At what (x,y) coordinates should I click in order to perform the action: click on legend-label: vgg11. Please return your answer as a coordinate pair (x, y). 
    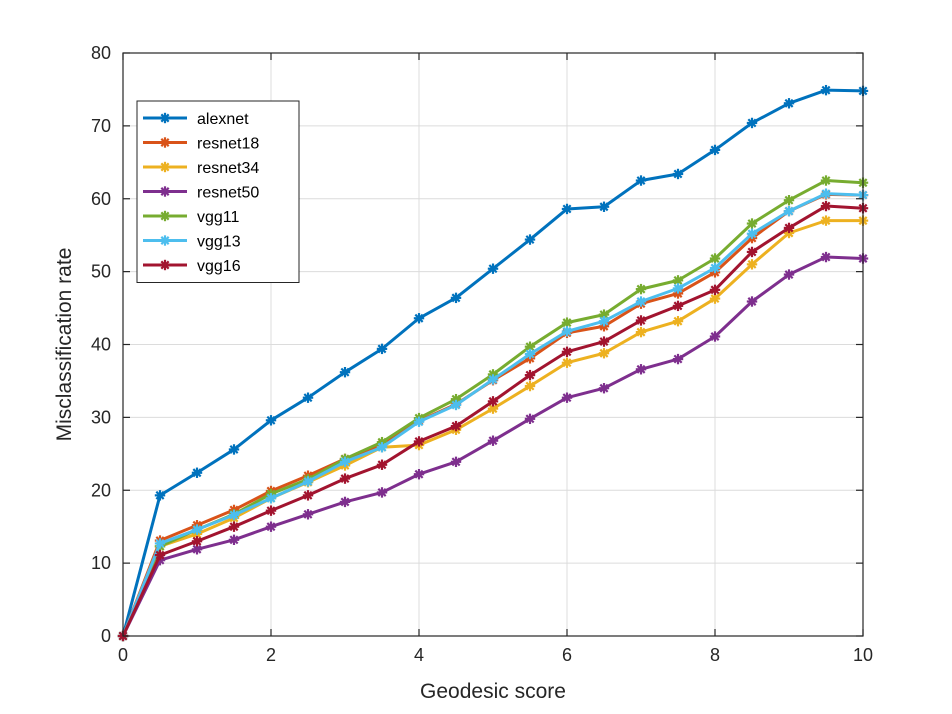
    Looking at the image, I should click on (218, 217).